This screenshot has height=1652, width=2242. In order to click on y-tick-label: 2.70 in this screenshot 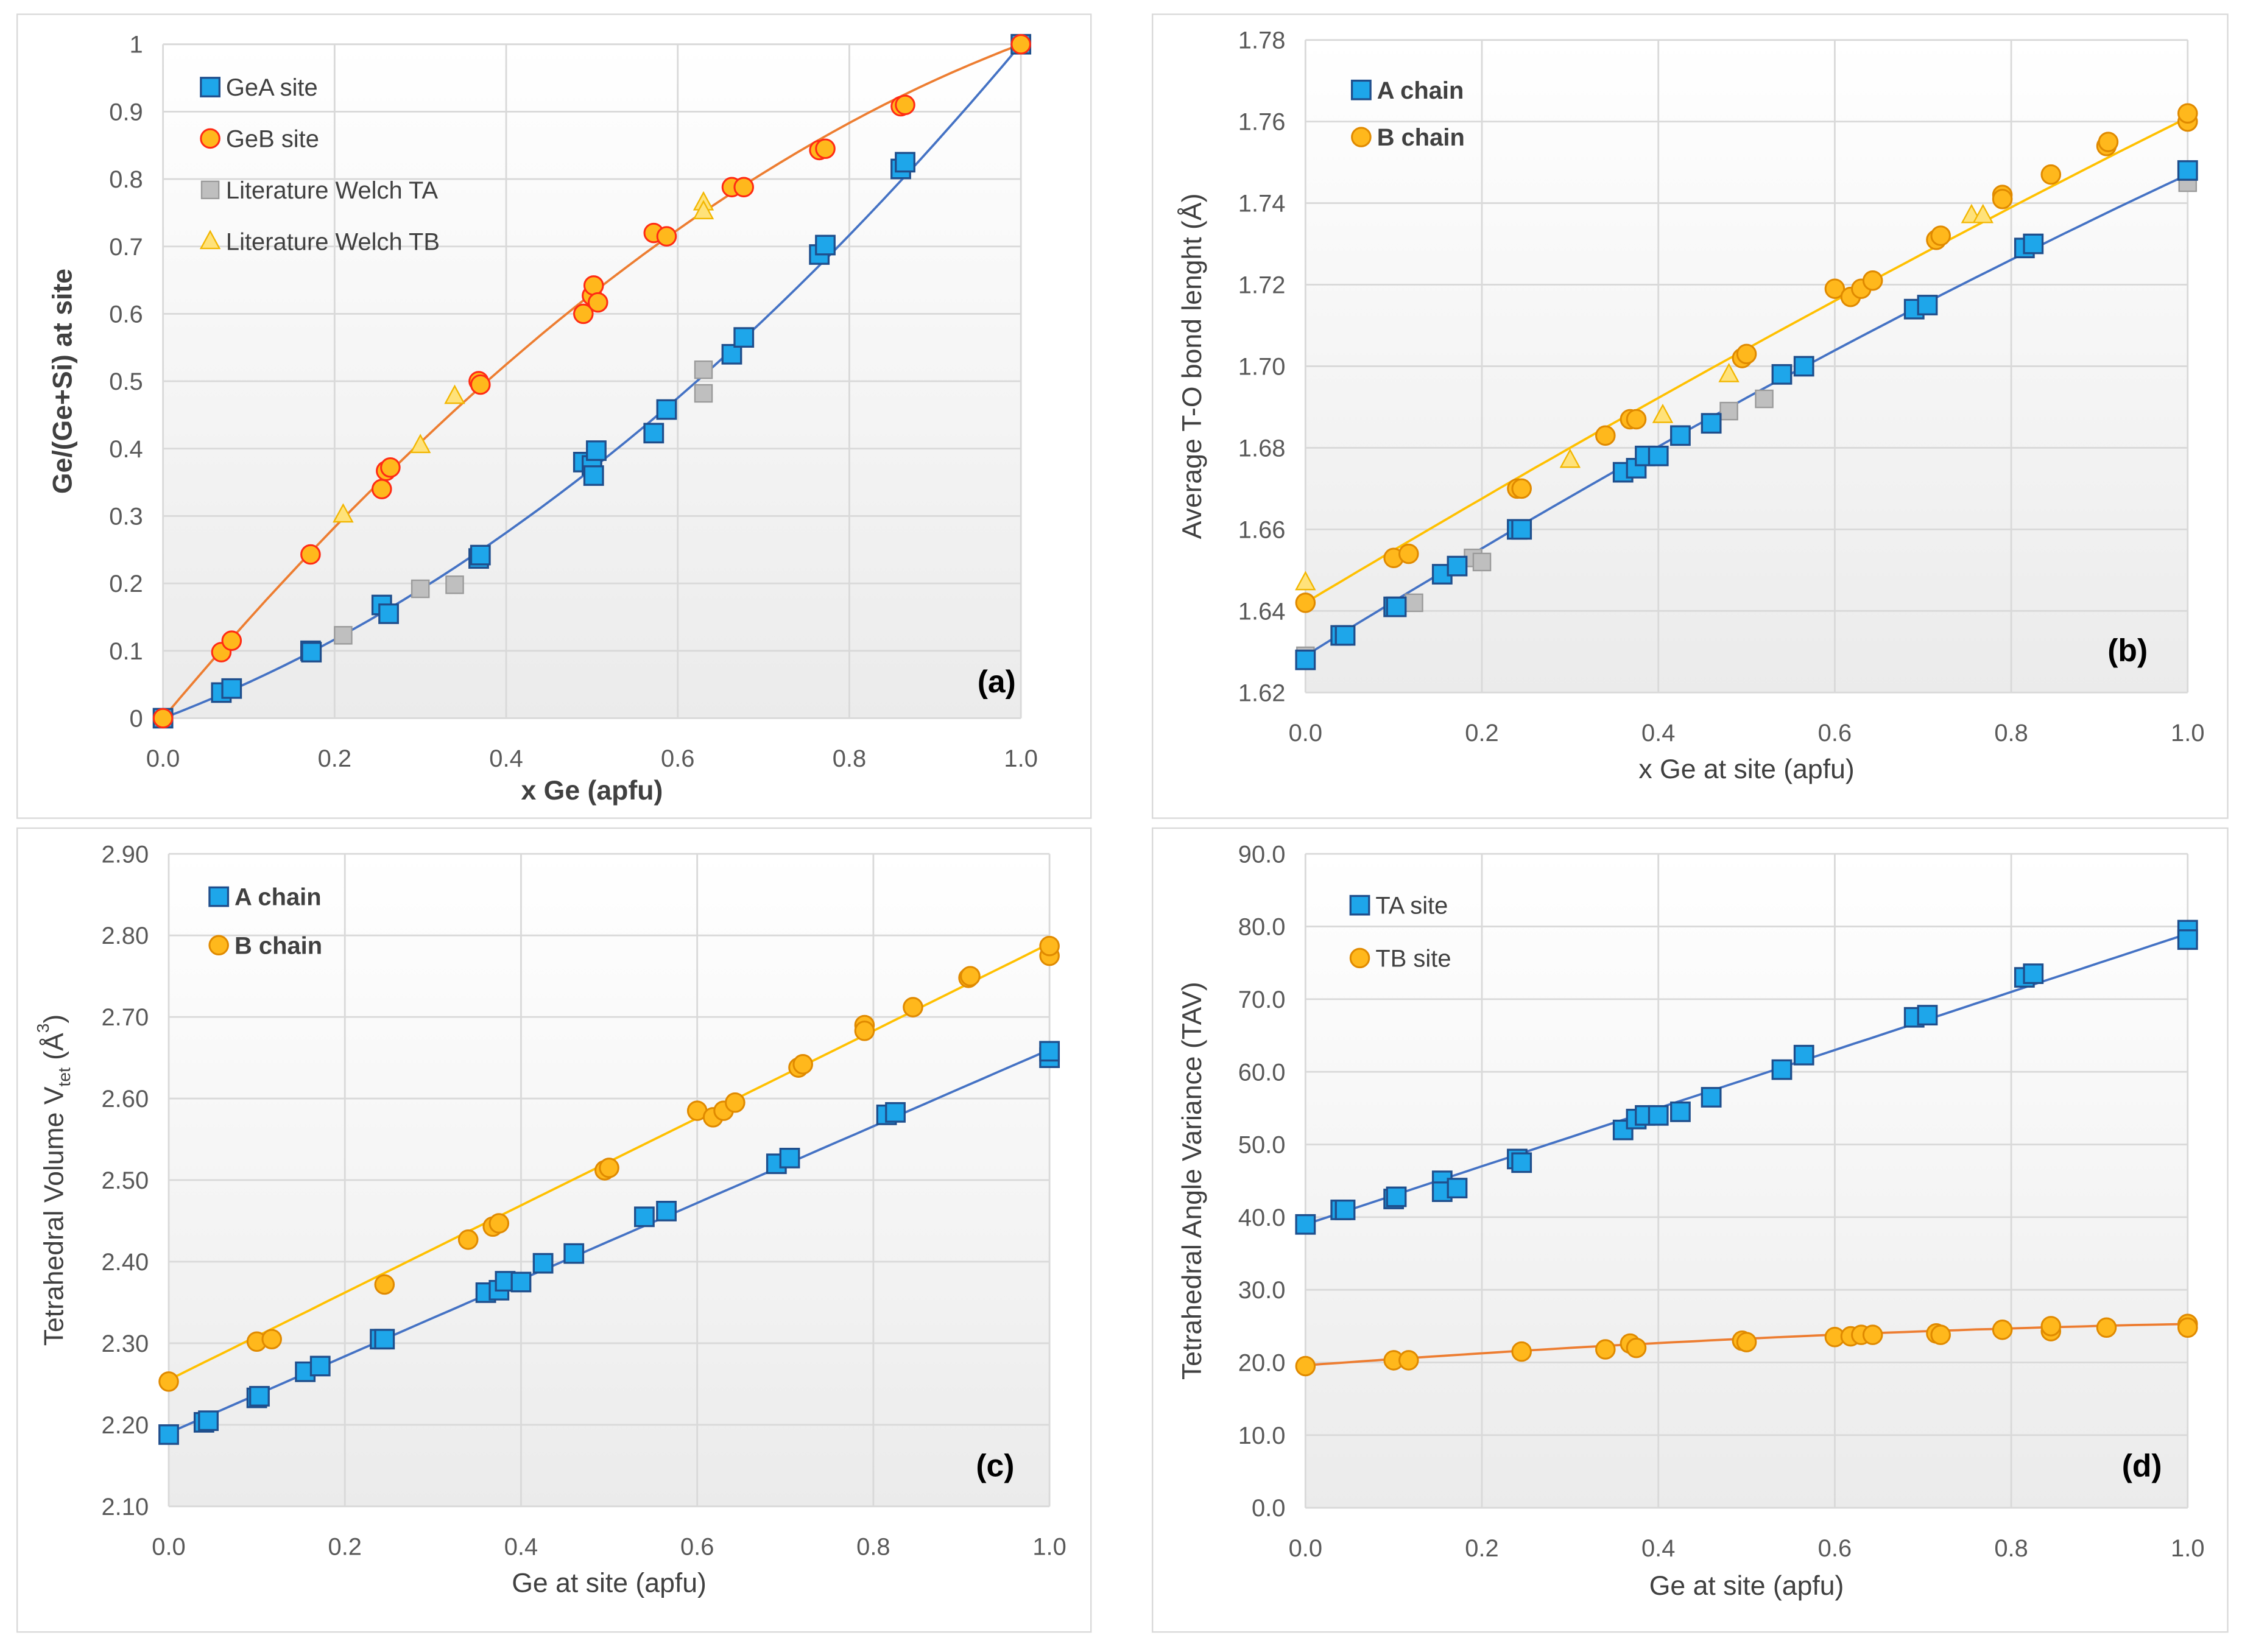, I will do `click(125, 1018)`.